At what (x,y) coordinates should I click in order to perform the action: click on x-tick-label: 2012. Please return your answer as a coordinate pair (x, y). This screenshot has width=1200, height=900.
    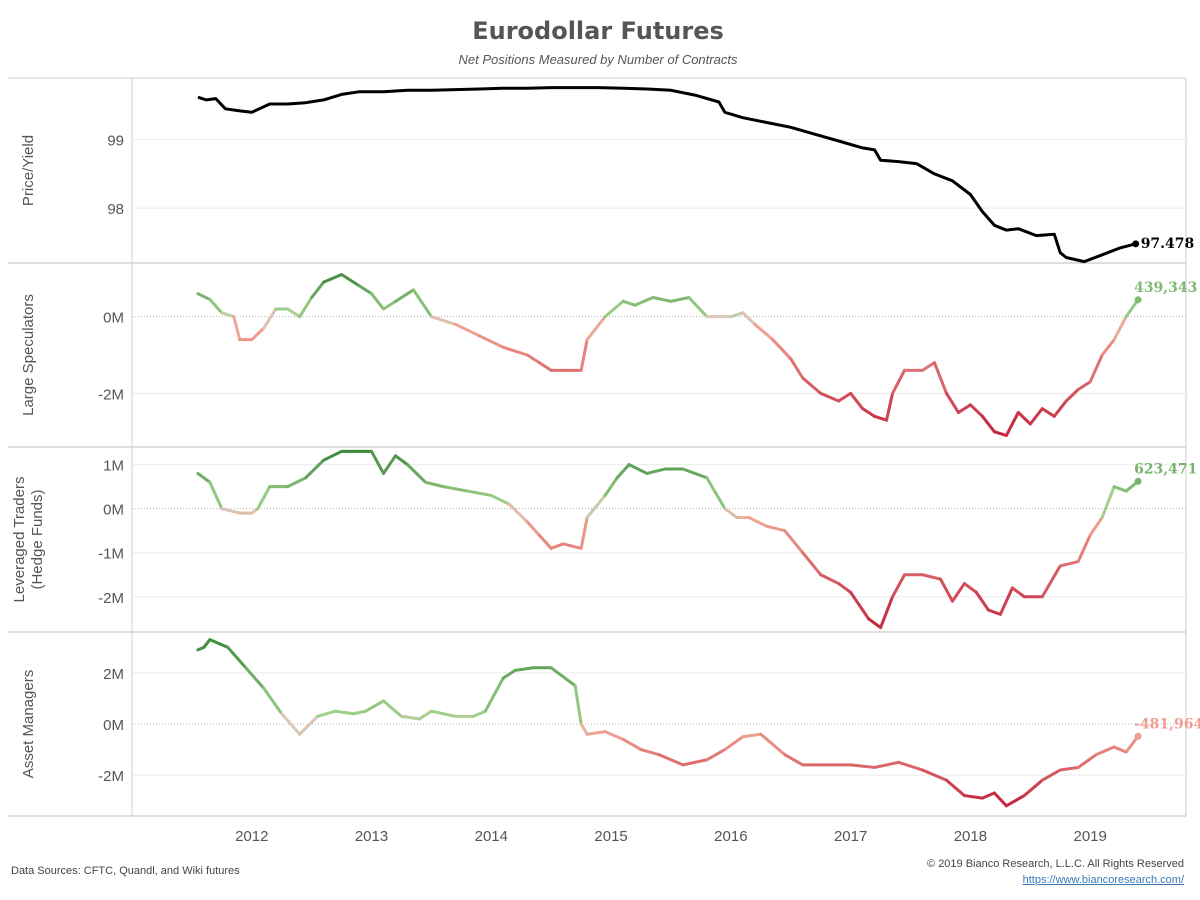
    Looking at the image, I should click on (251, 836).